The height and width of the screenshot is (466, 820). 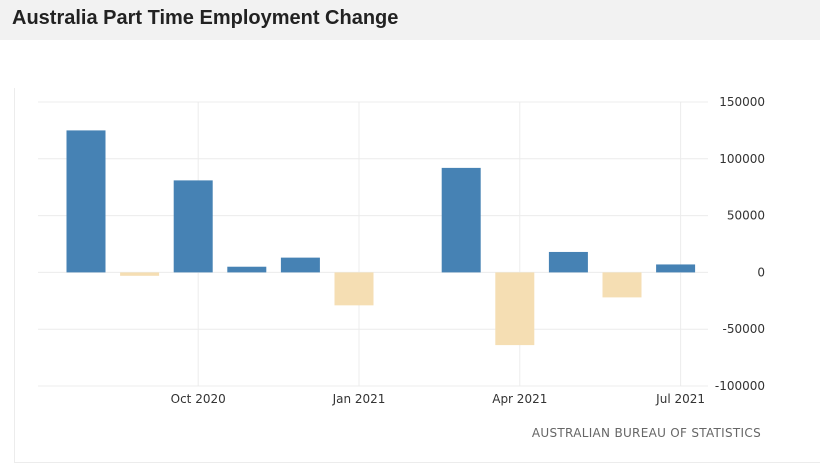 I want to click on x-axis-ticks: Oct 2020 Jan 2021 Apr 2021 Jul 2021, so click(x=438, y=399).